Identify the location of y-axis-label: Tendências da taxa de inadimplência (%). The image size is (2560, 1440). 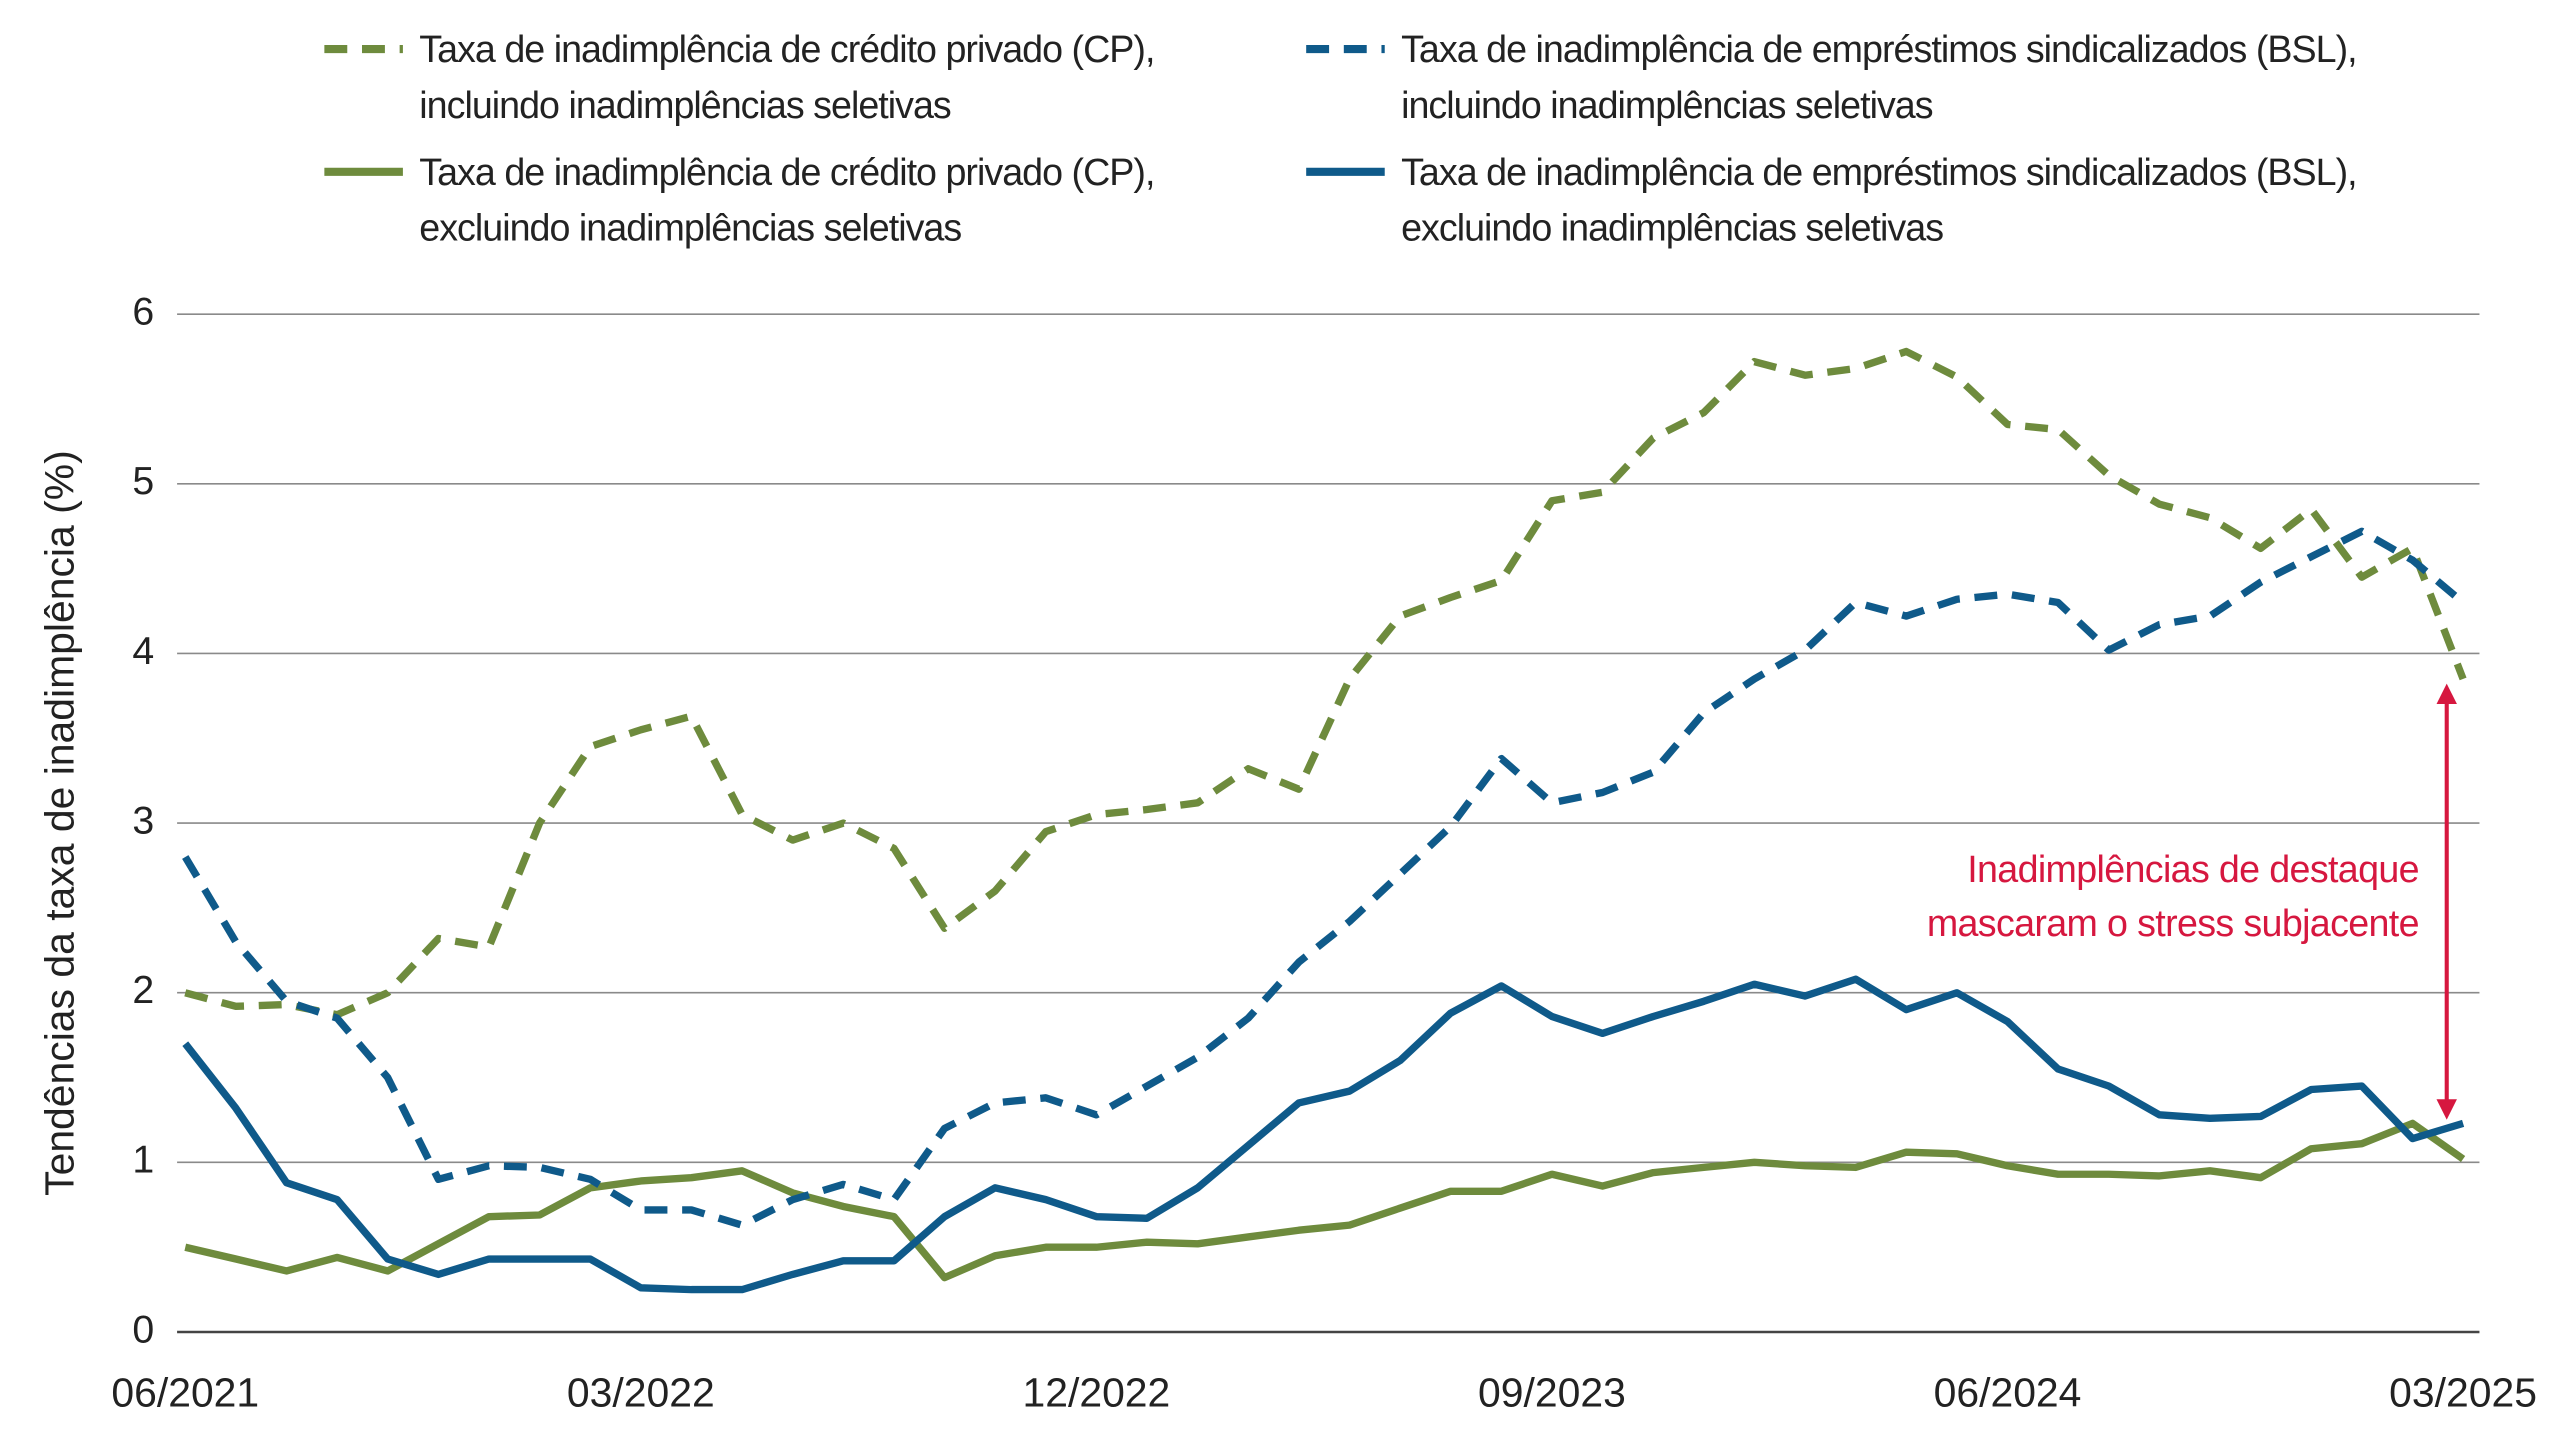
(59, 823).